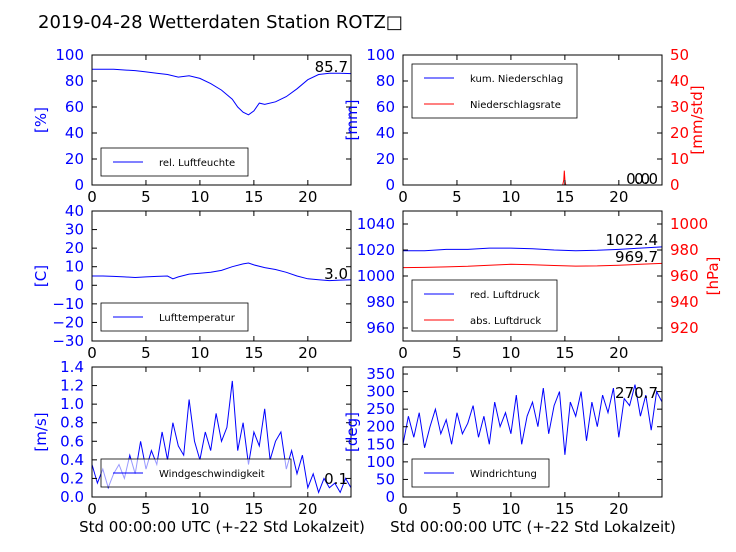 This screenshot has width=736, height=552. Describe the element at coordinates (336, 479) in the screenshot. I see `current-value-label: 0.1` at that location.